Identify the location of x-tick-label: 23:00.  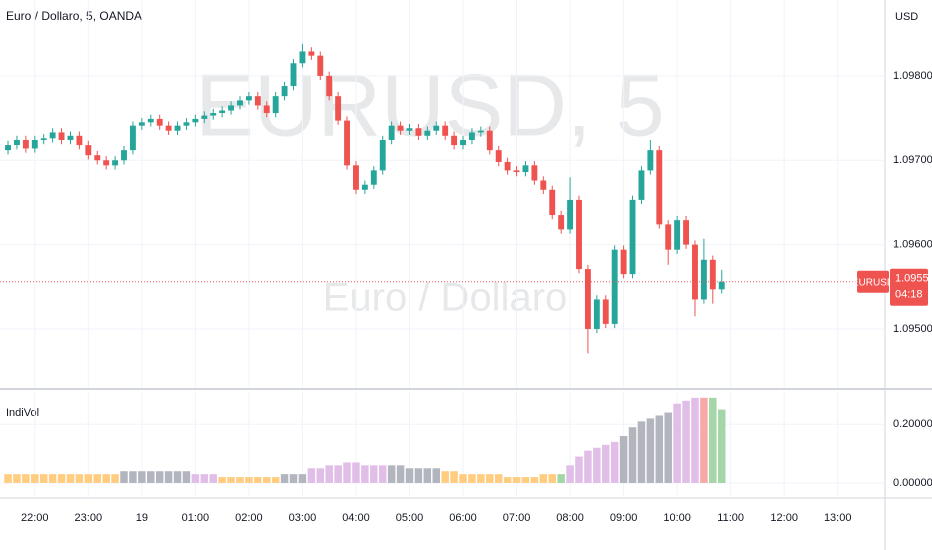
(89, 518).